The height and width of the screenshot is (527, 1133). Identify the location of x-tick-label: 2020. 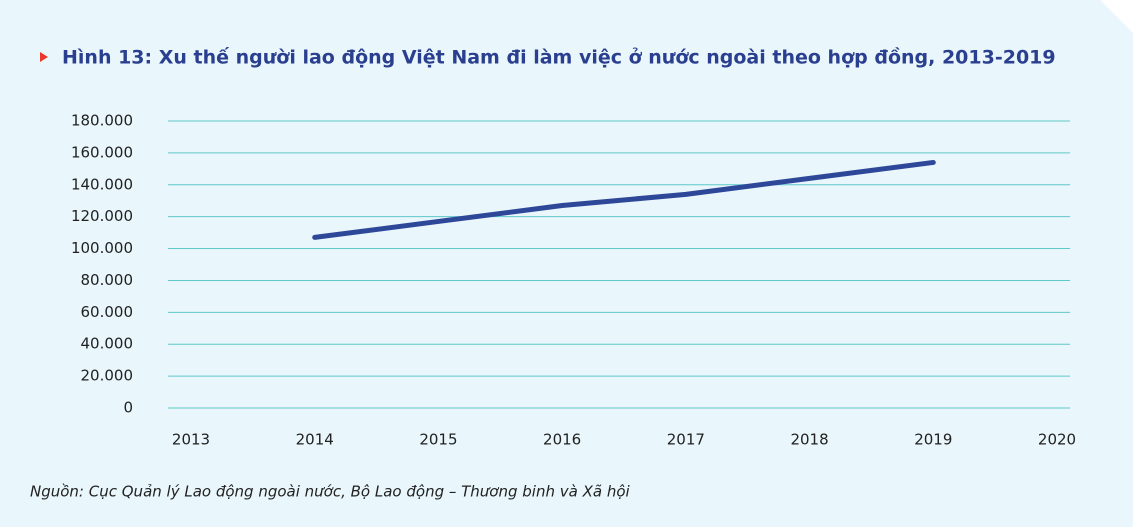
(1057, 440).